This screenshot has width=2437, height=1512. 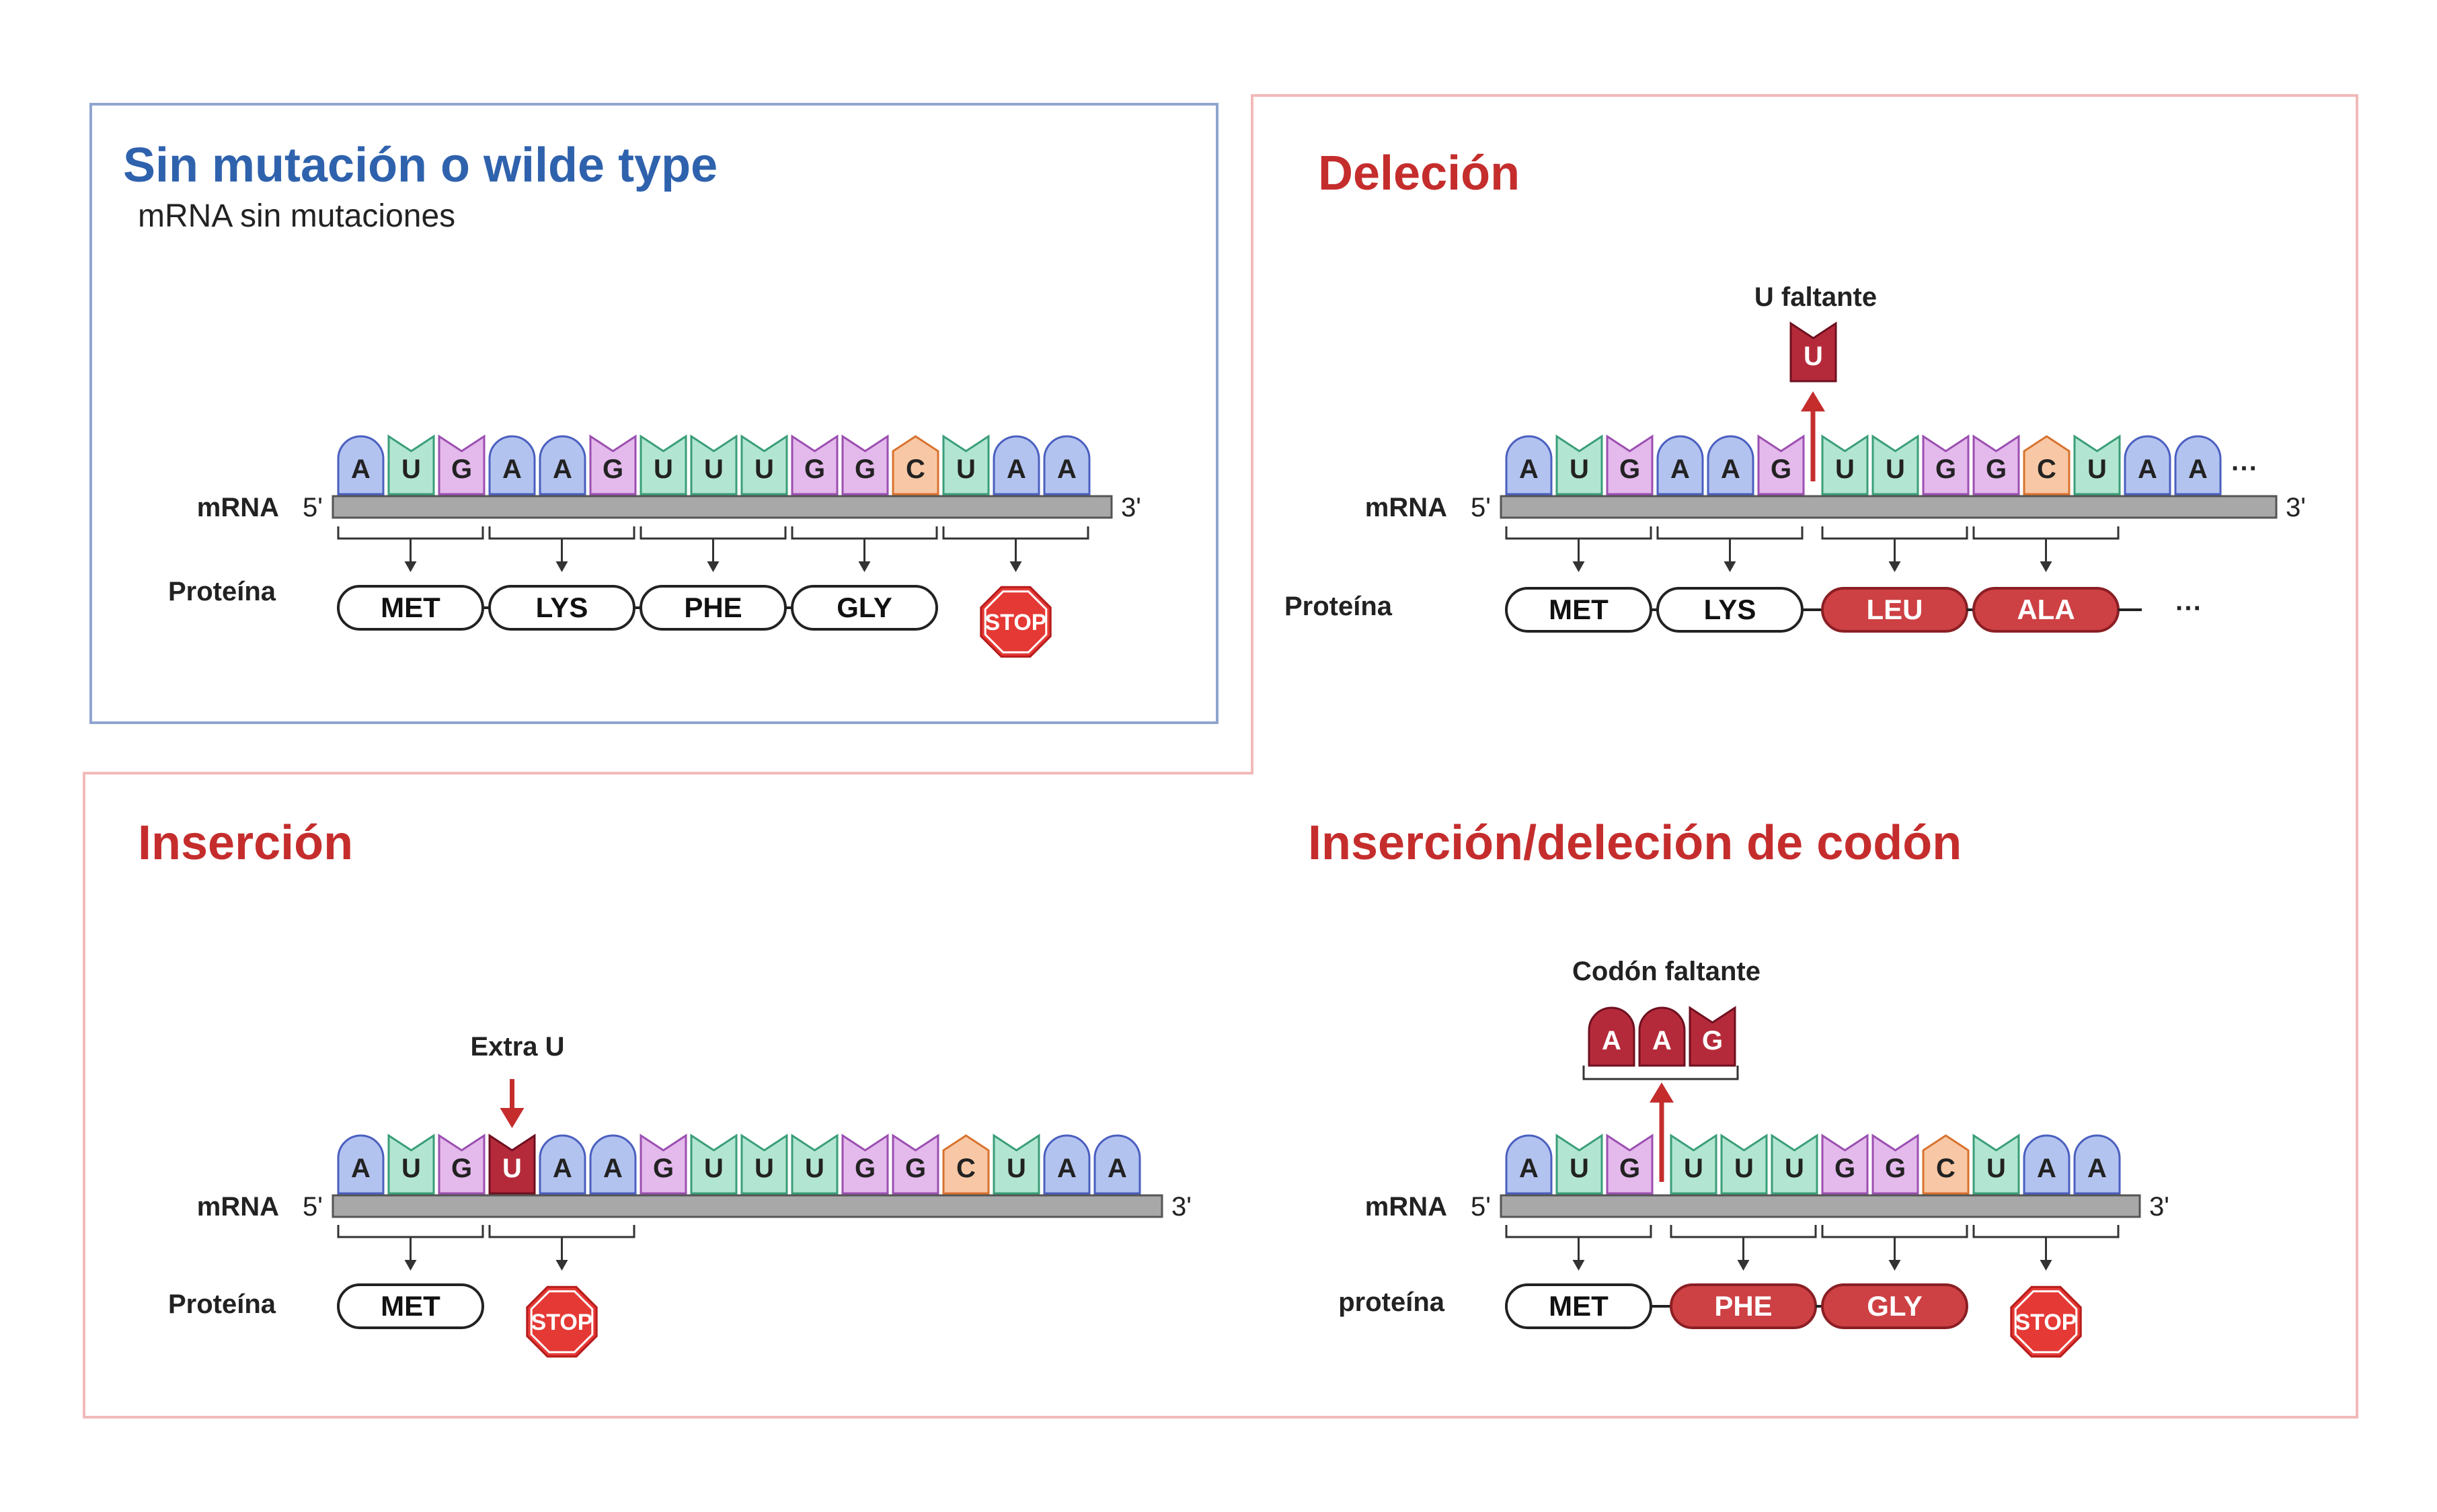 What do you see at coordinates (1666, 971) in the screenshot?
I see `codon-annotation: Codón faltante` at bounding box center [1666, 971].